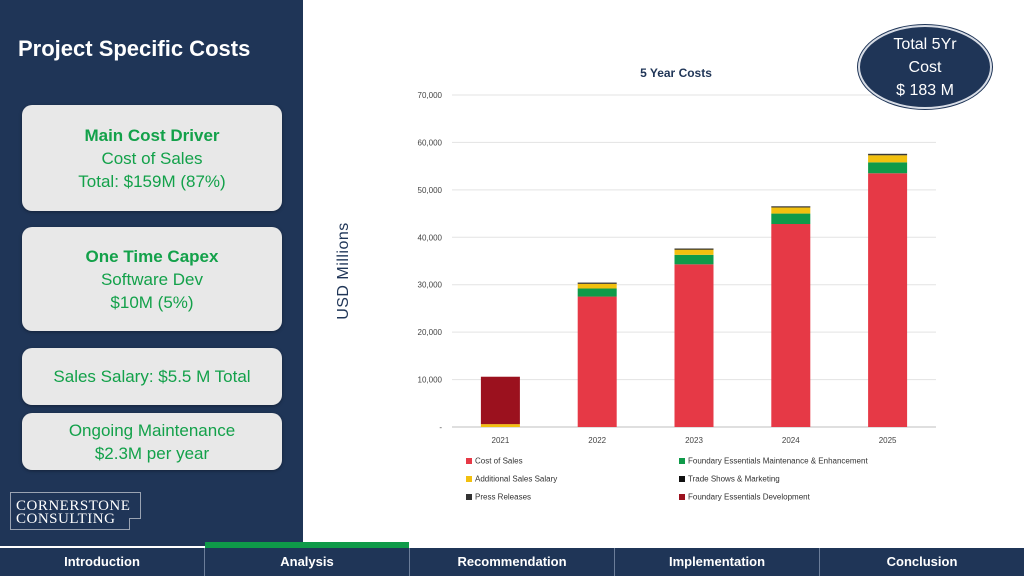 The image size is (1024, 576). I want to click on total-cost-badge: Total 5Yr Cost $ 183 M, so click(925, 67).